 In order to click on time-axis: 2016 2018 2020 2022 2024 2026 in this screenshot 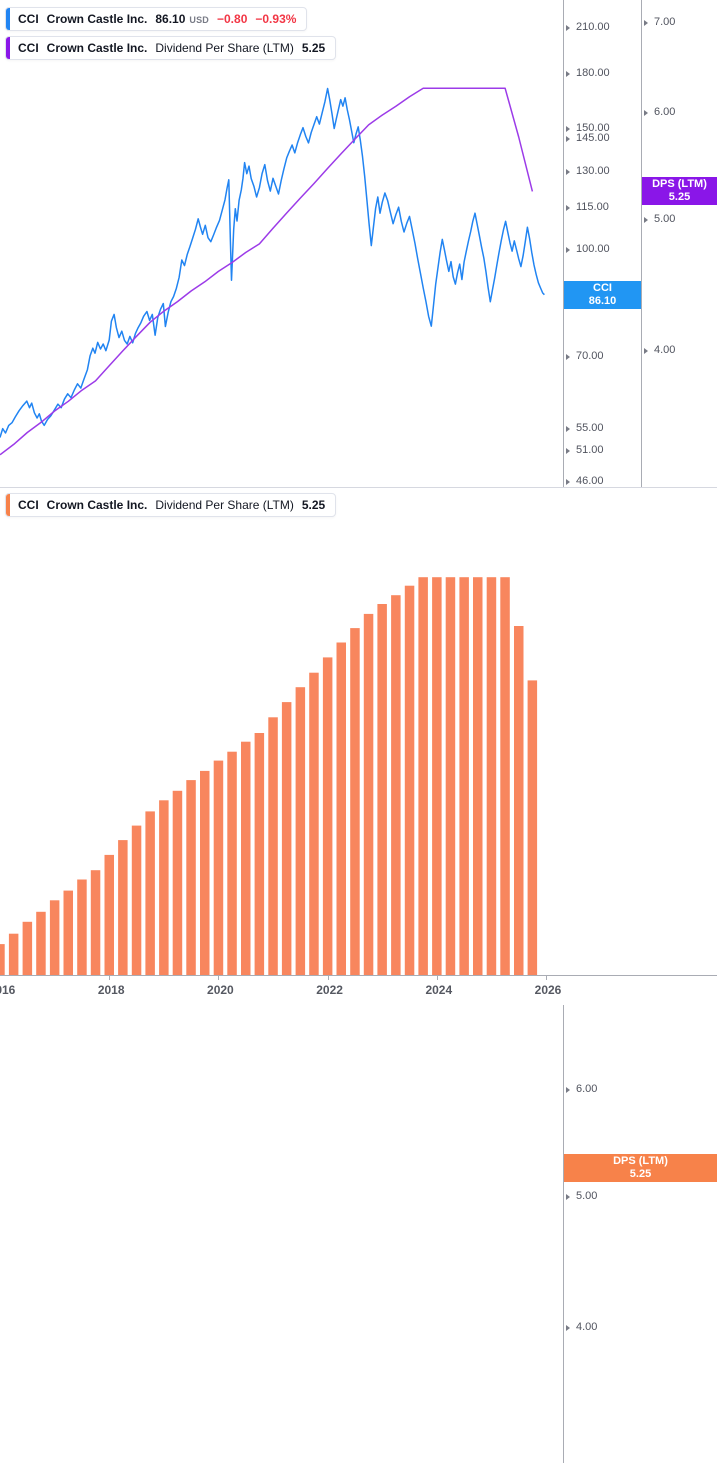, I will do `click(358, 990)`.